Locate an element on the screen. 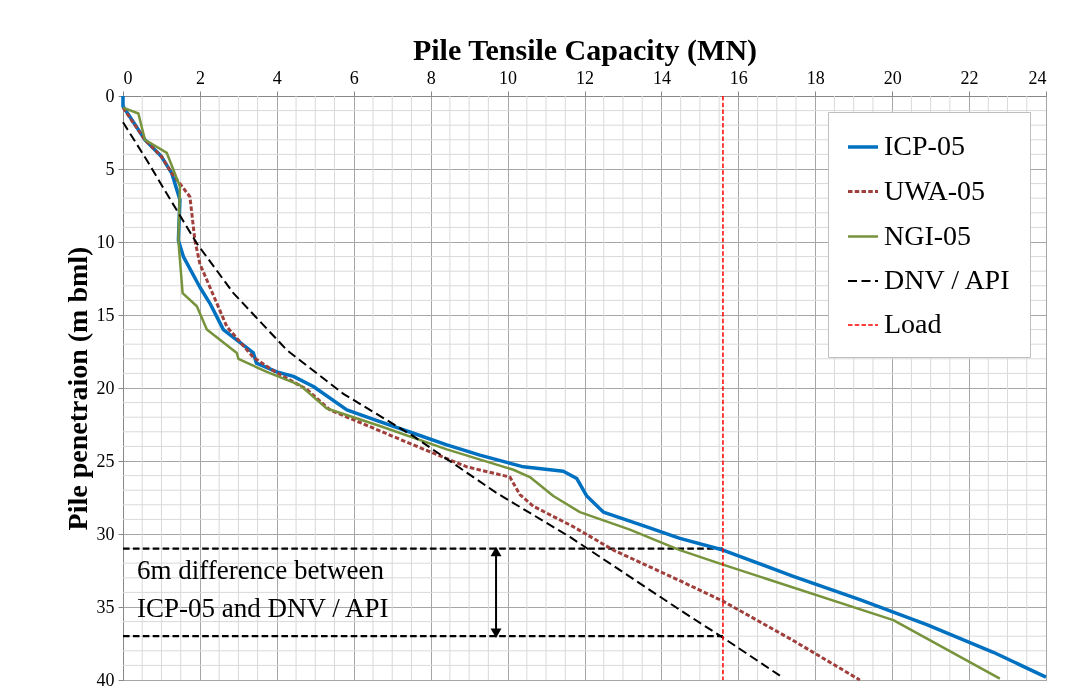  x-tick-label: 18 is located at coordinates (815, 77).